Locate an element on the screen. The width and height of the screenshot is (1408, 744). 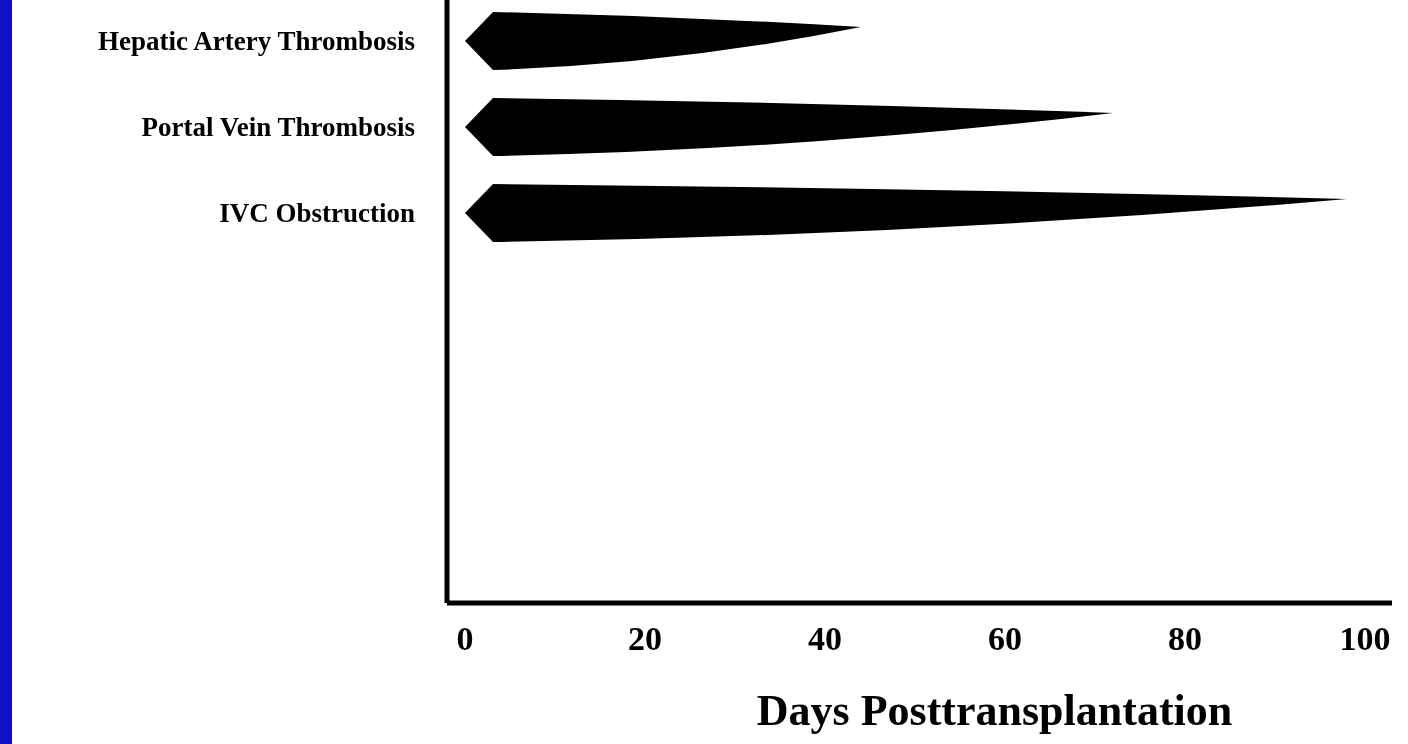
y-tick-label: IVC Obstruction is located at coordinates (317, 212).